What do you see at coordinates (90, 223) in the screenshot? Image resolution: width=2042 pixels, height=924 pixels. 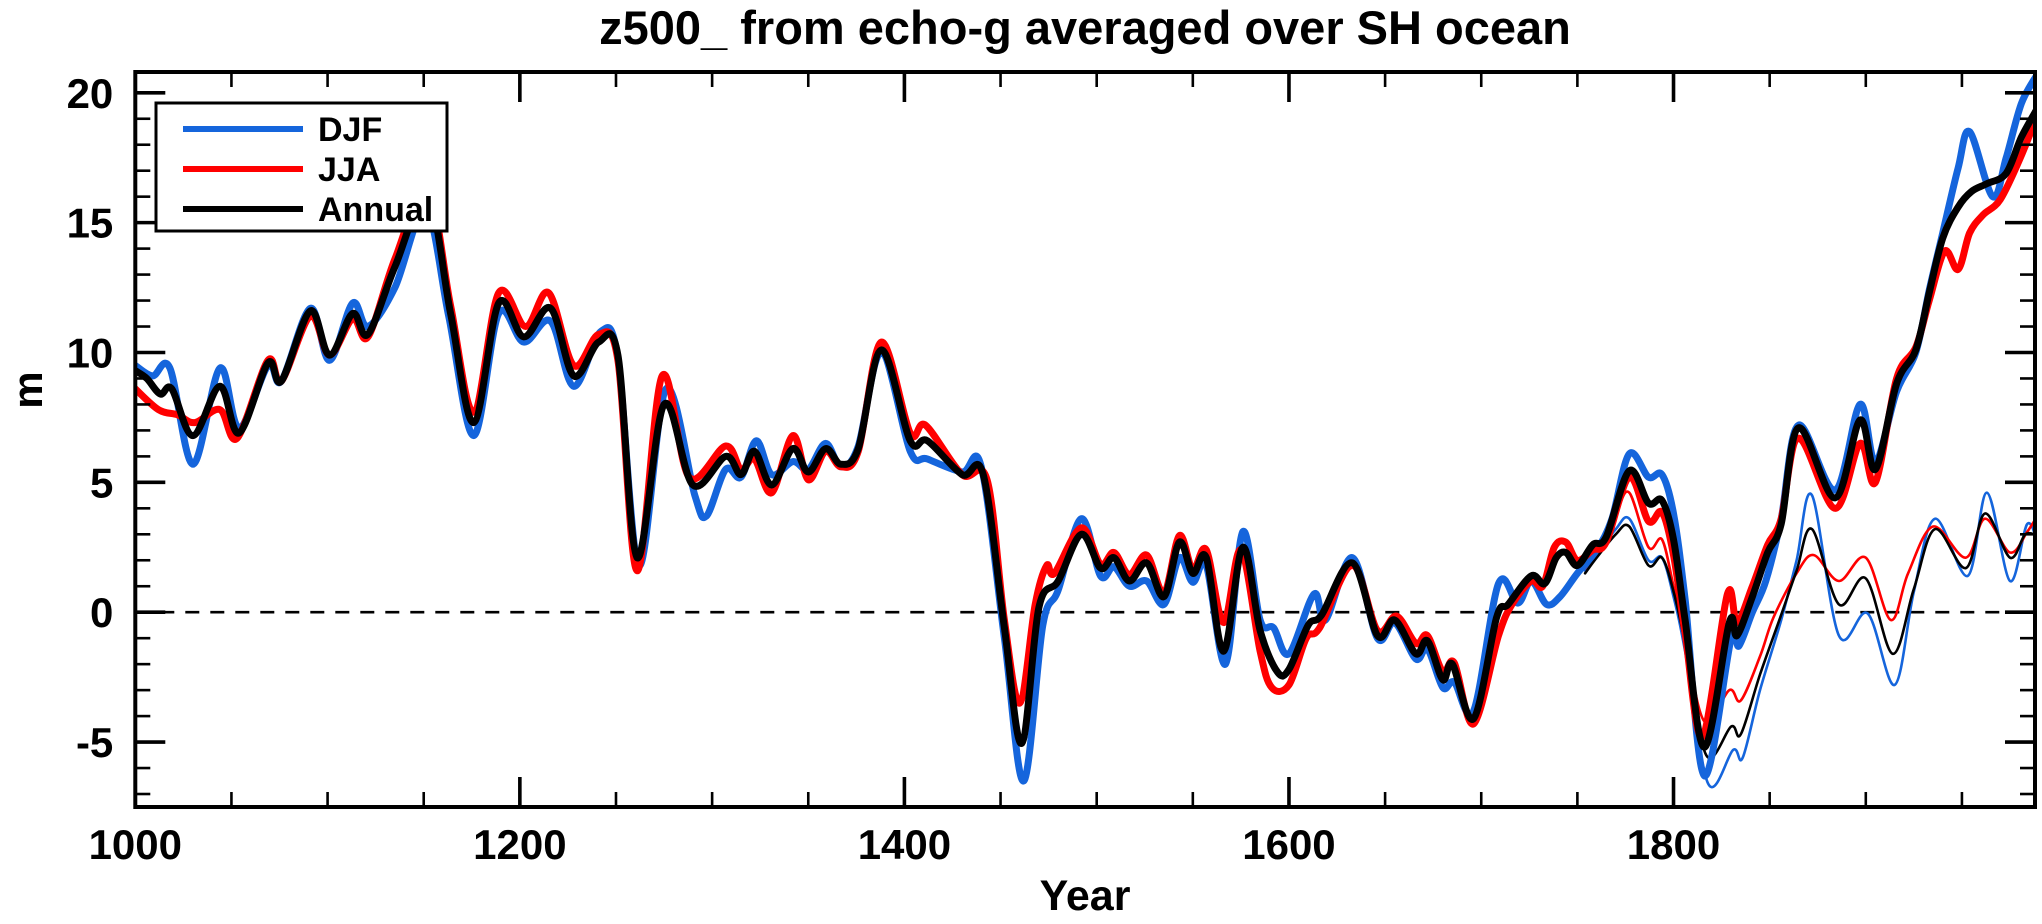 I see `y-tick-label: 15` at bounding box center [90, 223].